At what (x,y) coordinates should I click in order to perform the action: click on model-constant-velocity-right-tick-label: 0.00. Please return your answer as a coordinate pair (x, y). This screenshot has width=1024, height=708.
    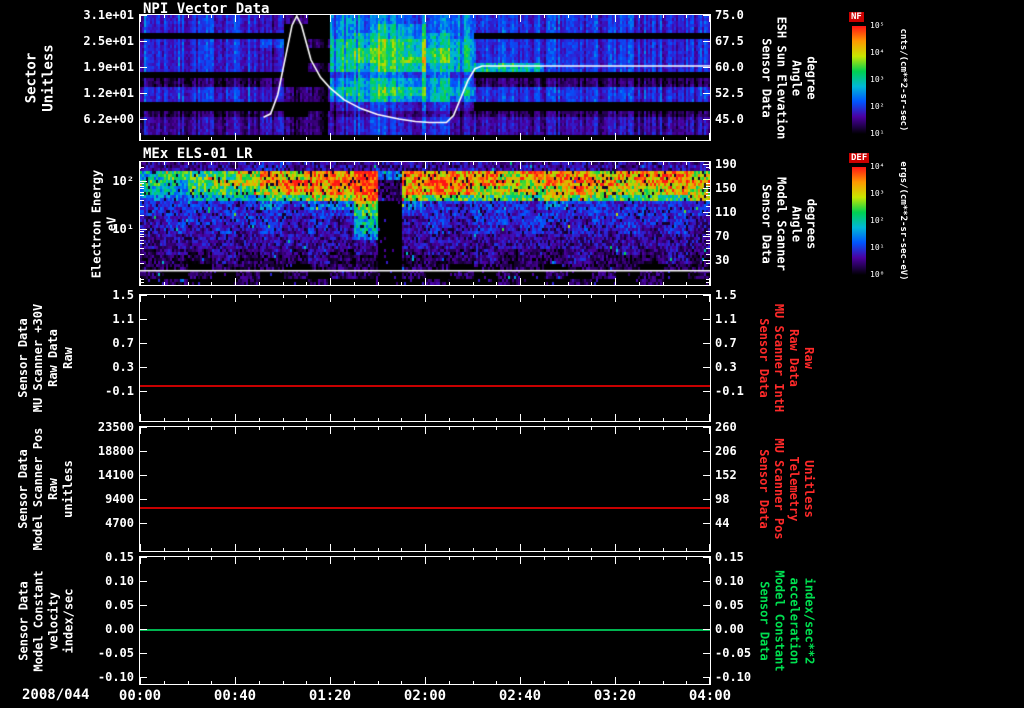
    Looking at the image, I should click on (729, 629).